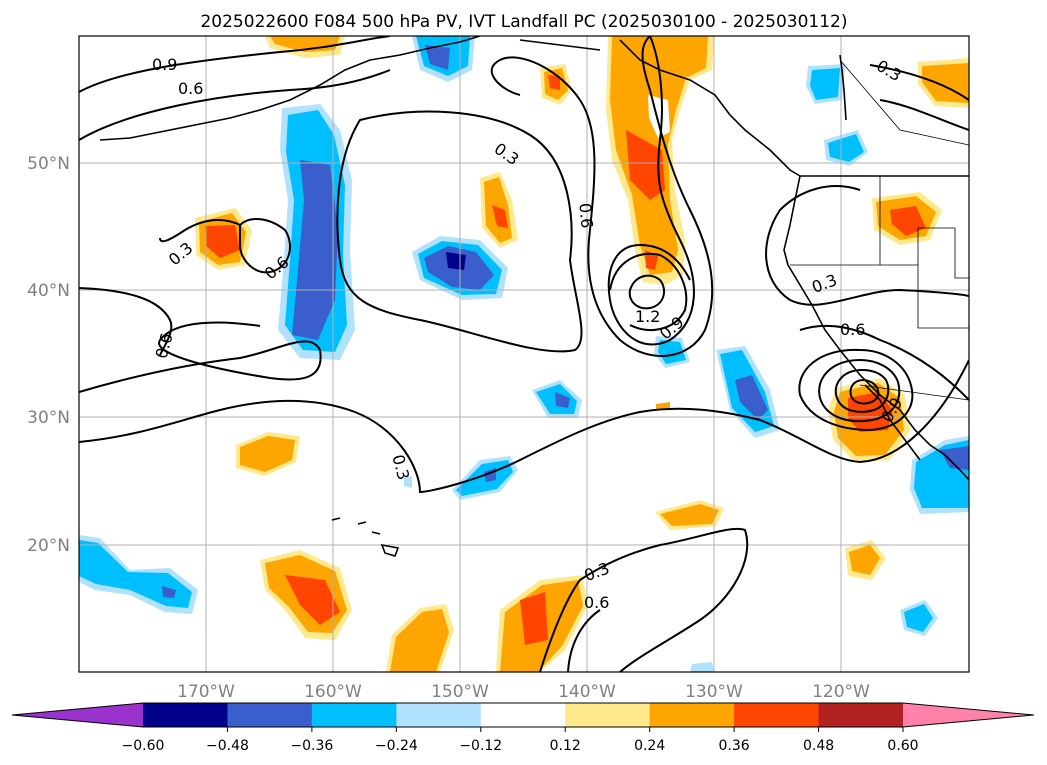 This screenshot has height=765, width=1047. Describe the element at coordinates (48, 546) in the screenshot. I see `lat-tick-label: 20°N` at that location.